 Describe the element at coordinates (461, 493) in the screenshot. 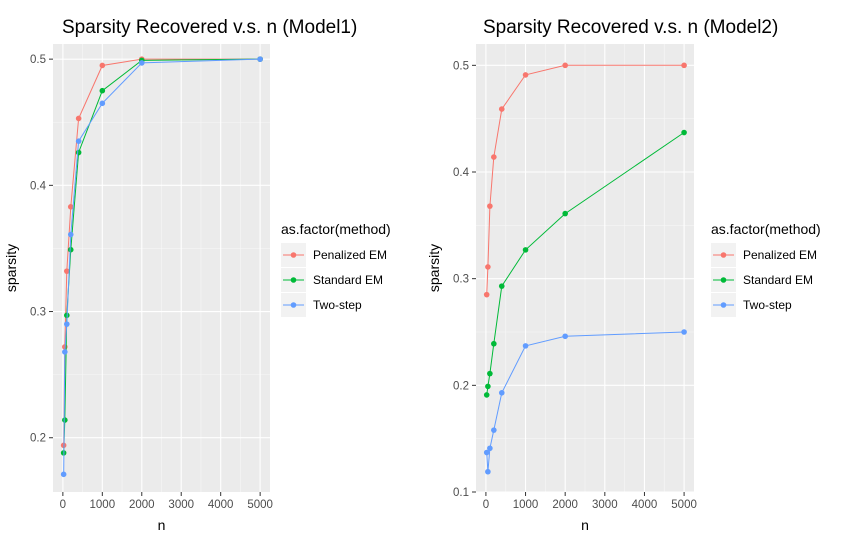

I see `y-tick-label: 0.1` at that location.